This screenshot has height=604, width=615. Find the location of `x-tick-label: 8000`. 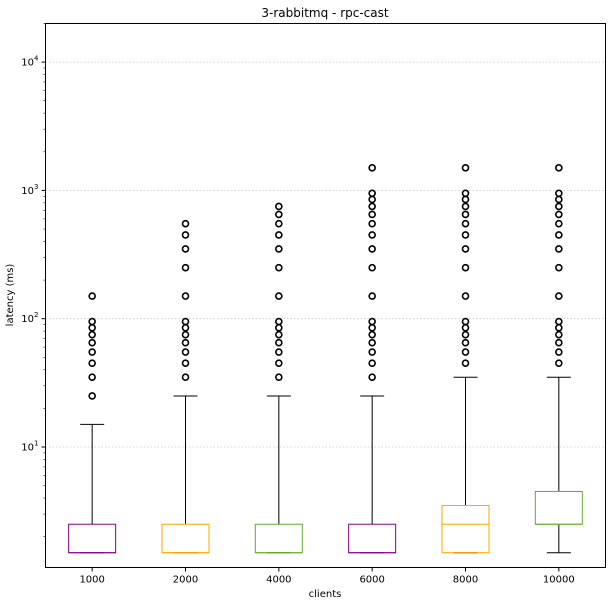

x-tick-label: 8000 is located at coordinates (465, 580).